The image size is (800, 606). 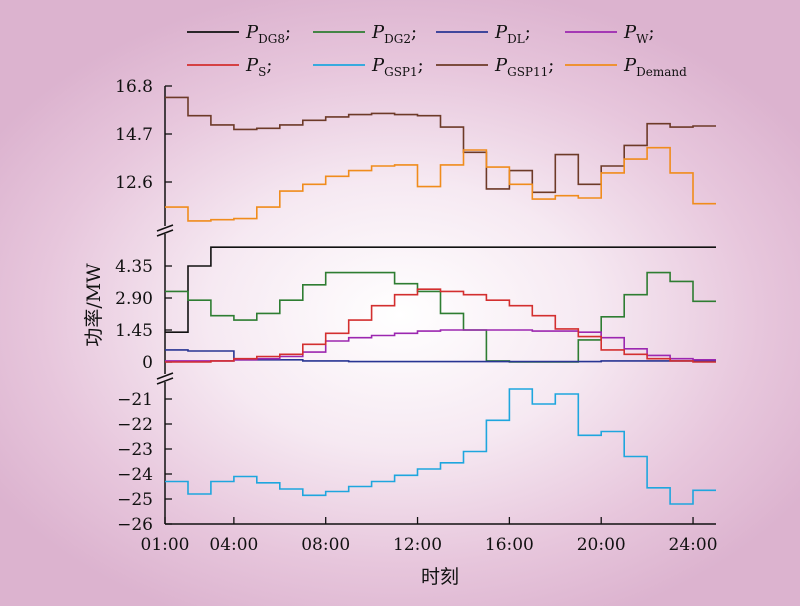 What do you see at coordinates (134, 267) in the screenshot?
I see `y-tick-label: 4.35` at bounding box center [134, 267].